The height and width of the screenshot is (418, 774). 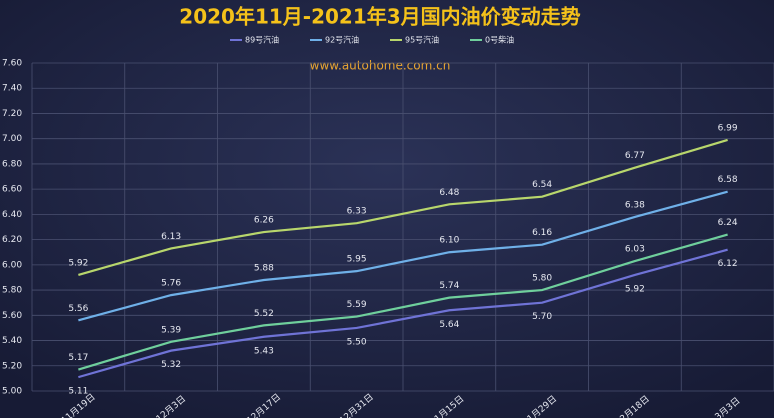 I want to click on y-tick-label: 7.40, so click(x=12, y=89).